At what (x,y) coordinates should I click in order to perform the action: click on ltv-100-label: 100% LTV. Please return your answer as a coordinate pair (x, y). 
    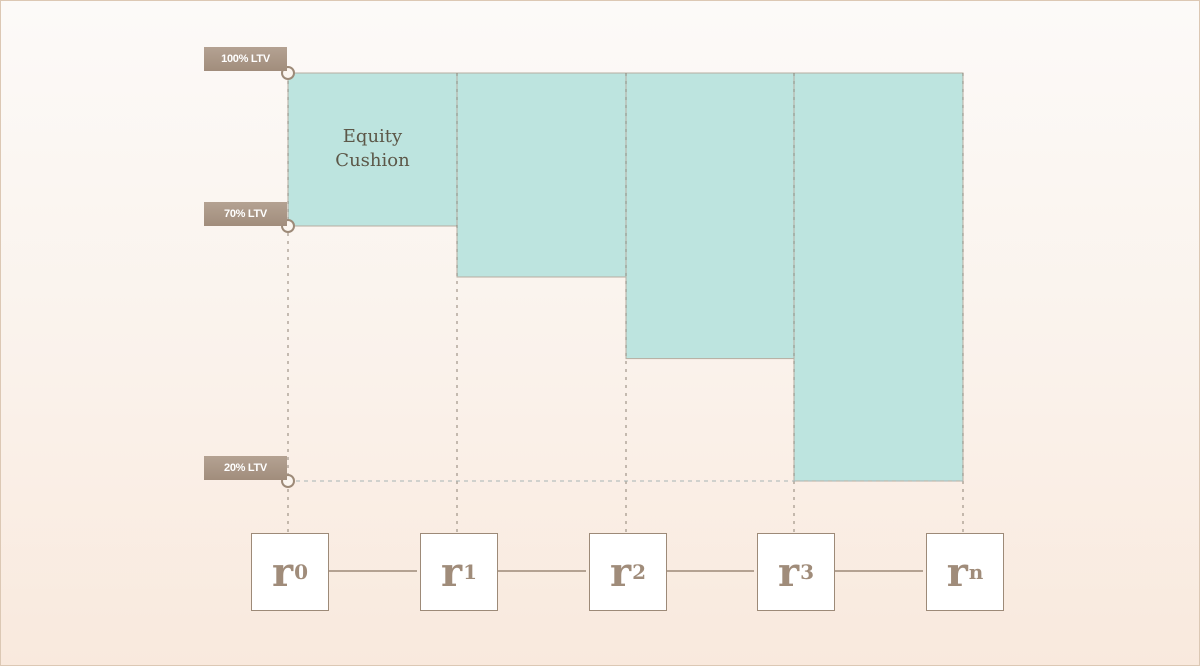
    Looking at the image, I should click on (245, 59).